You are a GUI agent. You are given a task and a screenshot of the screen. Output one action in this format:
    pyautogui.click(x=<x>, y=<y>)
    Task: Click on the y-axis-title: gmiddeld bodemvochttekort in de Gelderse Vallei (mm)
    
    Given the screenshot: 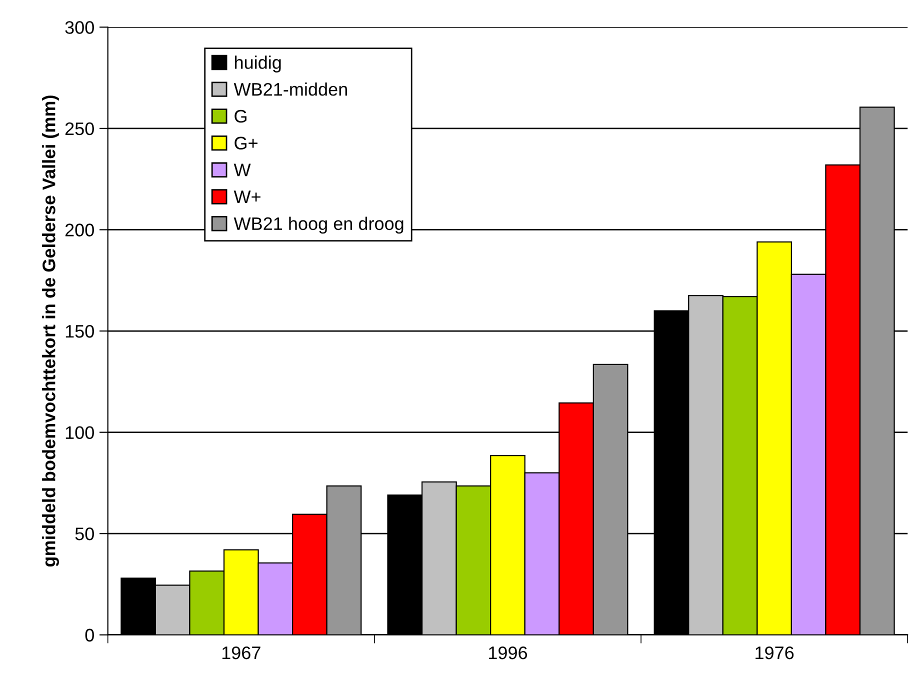 What is the action you would take?
    pyautogui.click(x=50, y=331)
    